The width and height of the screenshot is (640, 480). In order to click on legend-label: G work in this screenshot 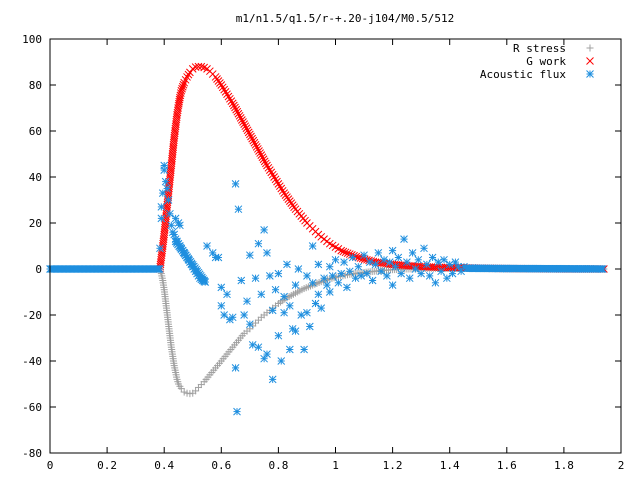, I will do `click(546, 61)`.